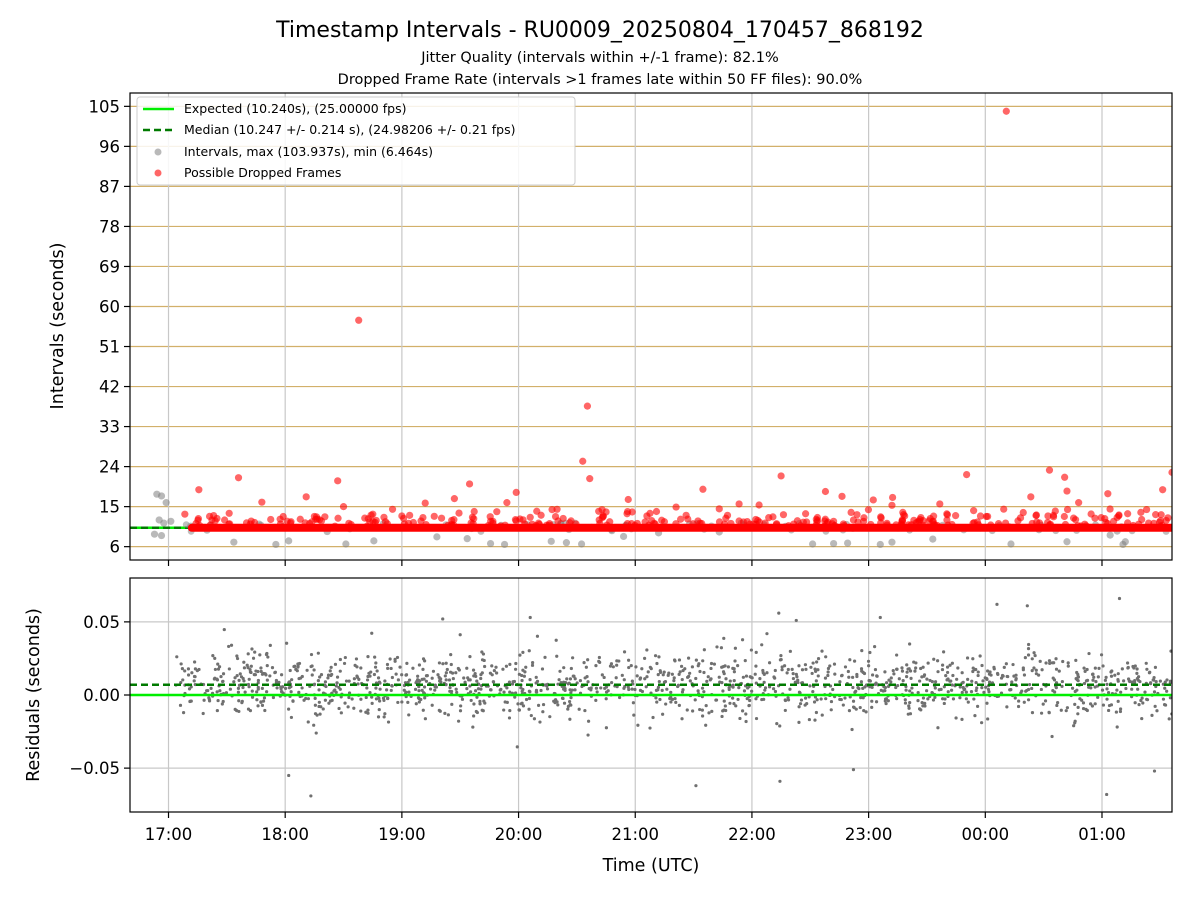 This screenshot has width=1200, height=900. What do you see at coordinates (99, 695) in the screenshot?
I see `bottom-y-ticks: −0.05 0.00 0.05` at bounding box center [99, 695].